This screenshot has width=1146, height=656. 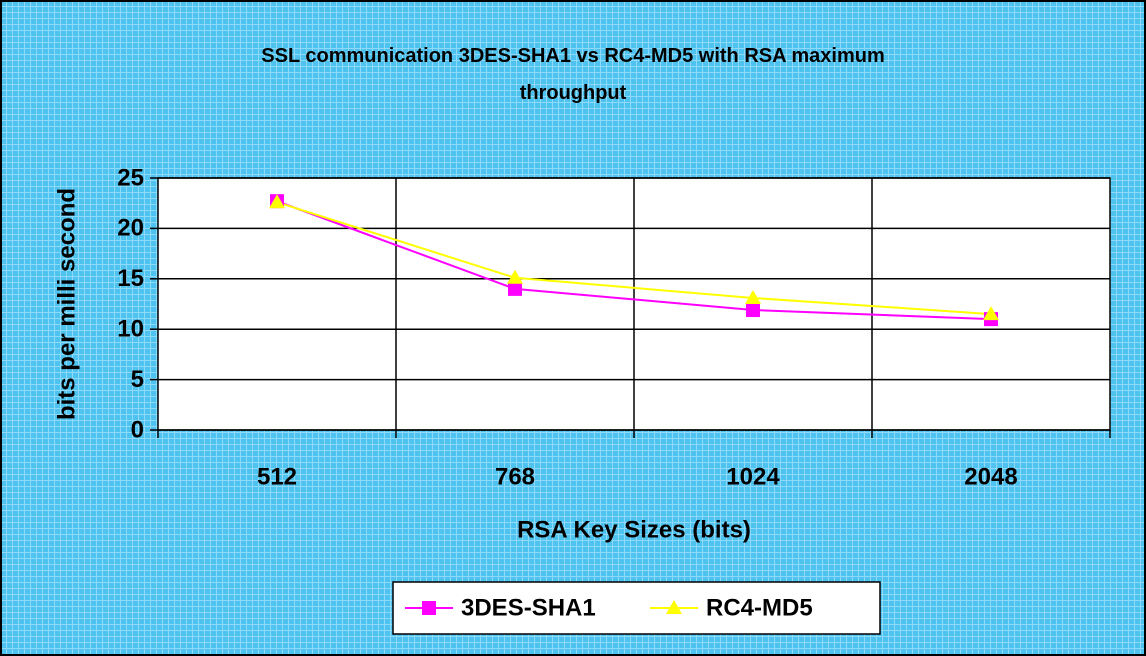 What do you see at coordinates (636, 608) in the screenshot?
I see `legend` at bounding box center [636, 608].